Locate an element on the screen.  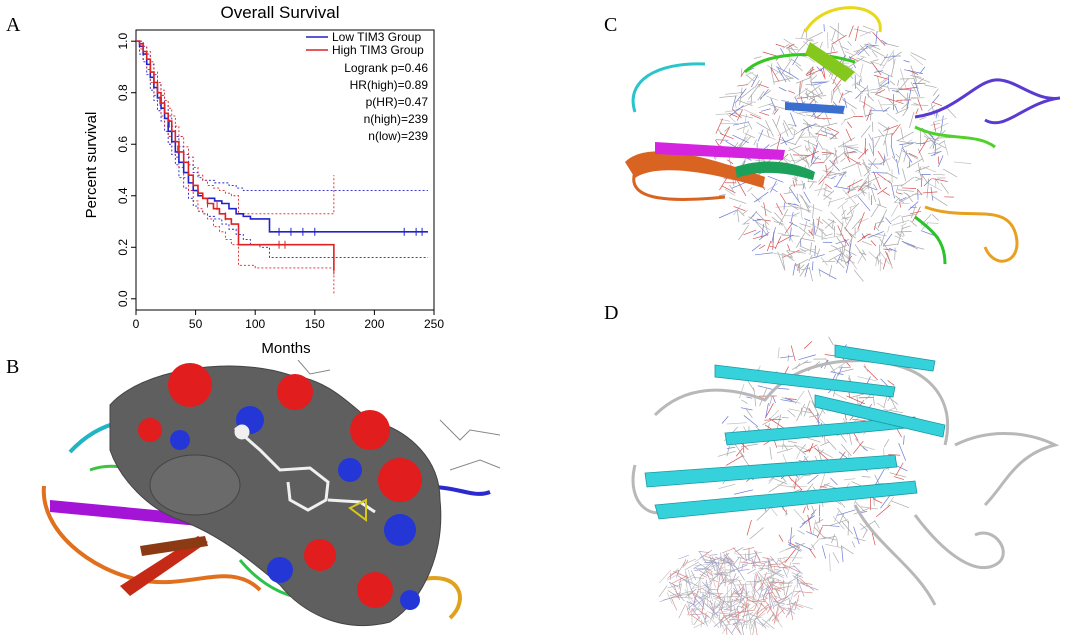
ribbon-orange-right is located at coordinates (440, 598).